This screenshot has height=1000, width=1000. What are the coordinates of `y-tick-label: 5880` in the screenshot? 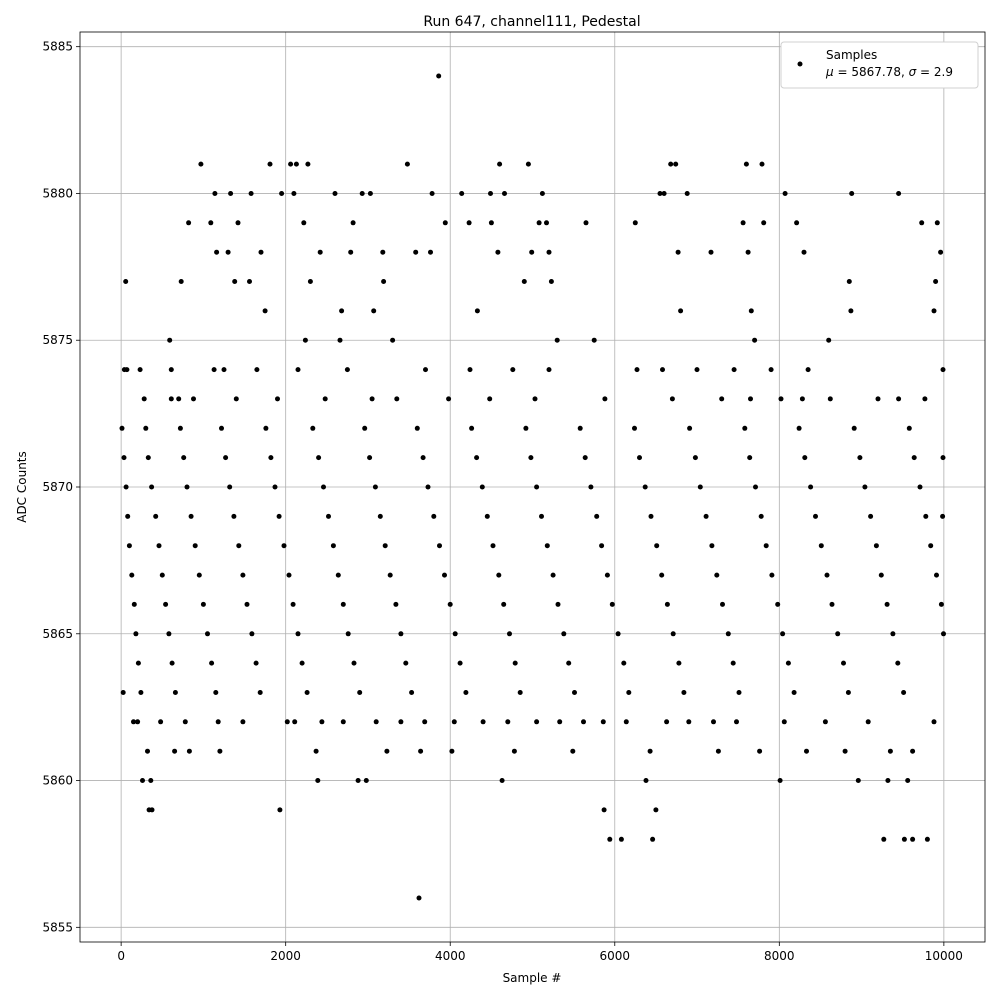 It's located at (57, 193).